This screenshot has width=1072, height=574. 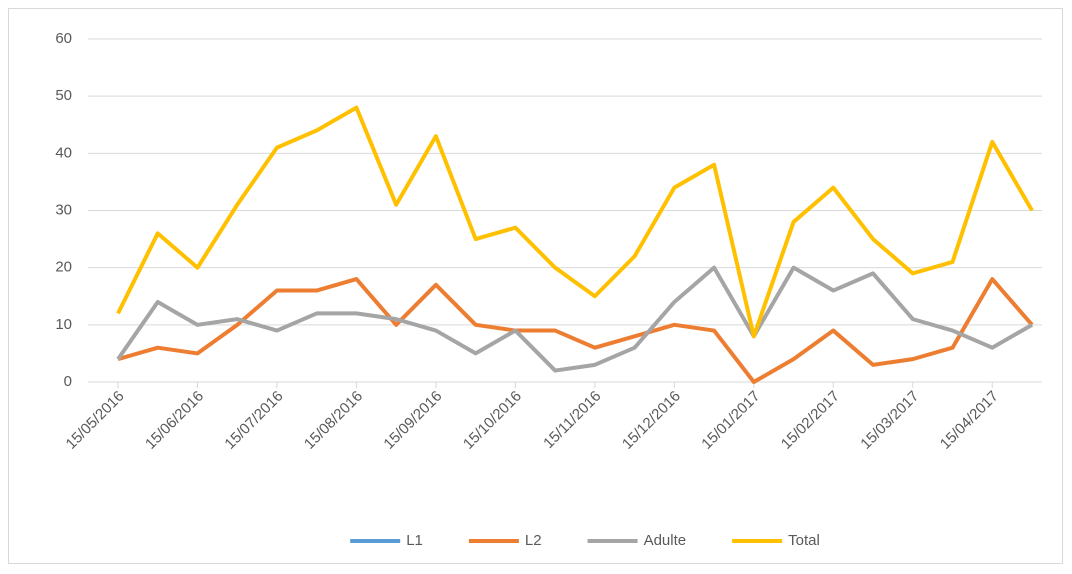 I want to click on legend-label: Adulte, so click(x=665, y=540).